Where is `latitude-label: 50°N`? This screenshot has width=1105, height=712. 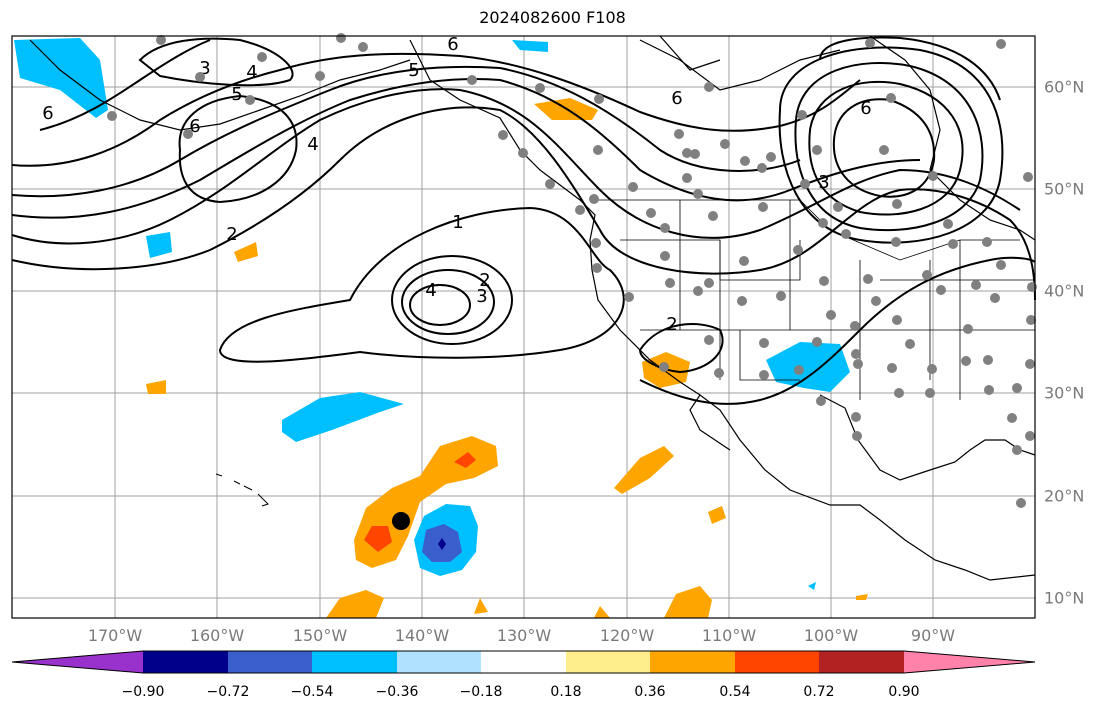
latitude-label: 50°N is located at coordinates (1064, 189).